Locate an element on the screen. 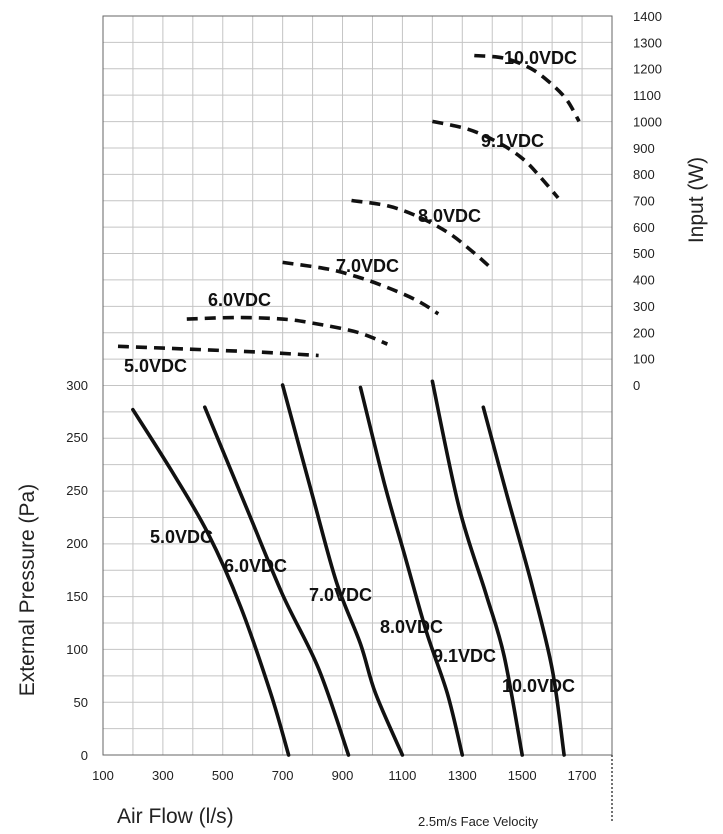 This screenshot has width=723, height=834. left-tick-label: 100 is located at coordinates (77, 649).